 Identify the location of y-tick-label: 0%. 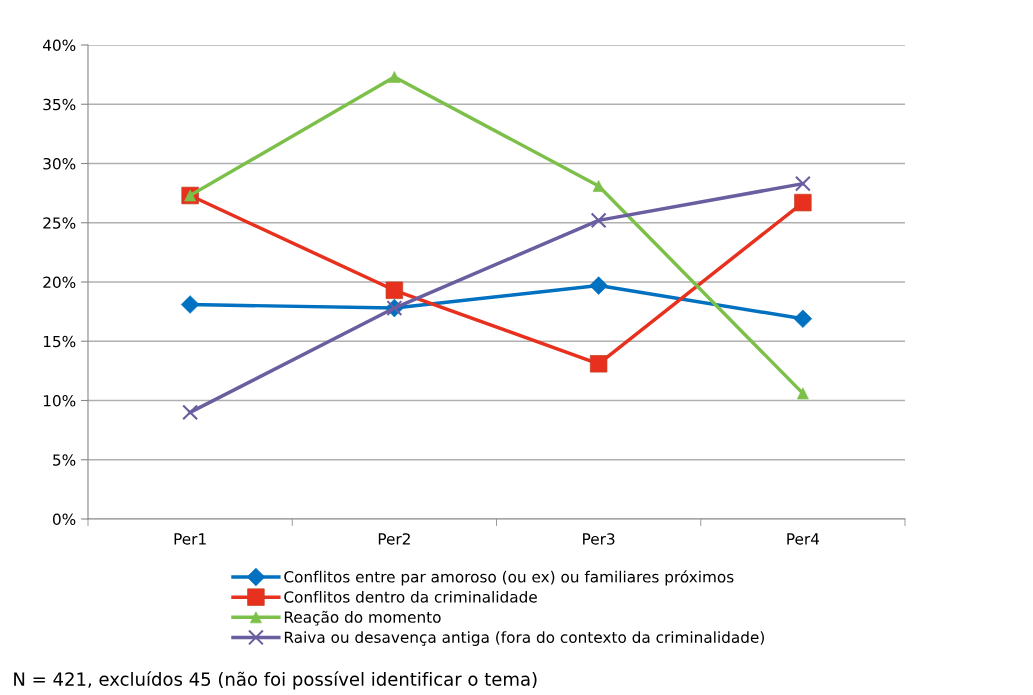
(64, 519).